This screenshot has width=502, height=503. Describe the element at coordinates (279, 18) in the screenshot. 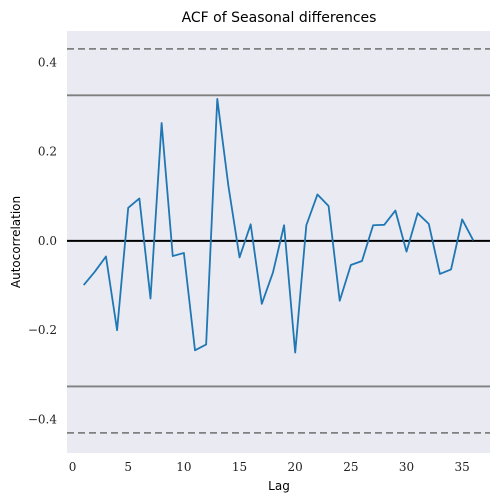

I see `chart-title: ACF of Seasonal differences` at that location.